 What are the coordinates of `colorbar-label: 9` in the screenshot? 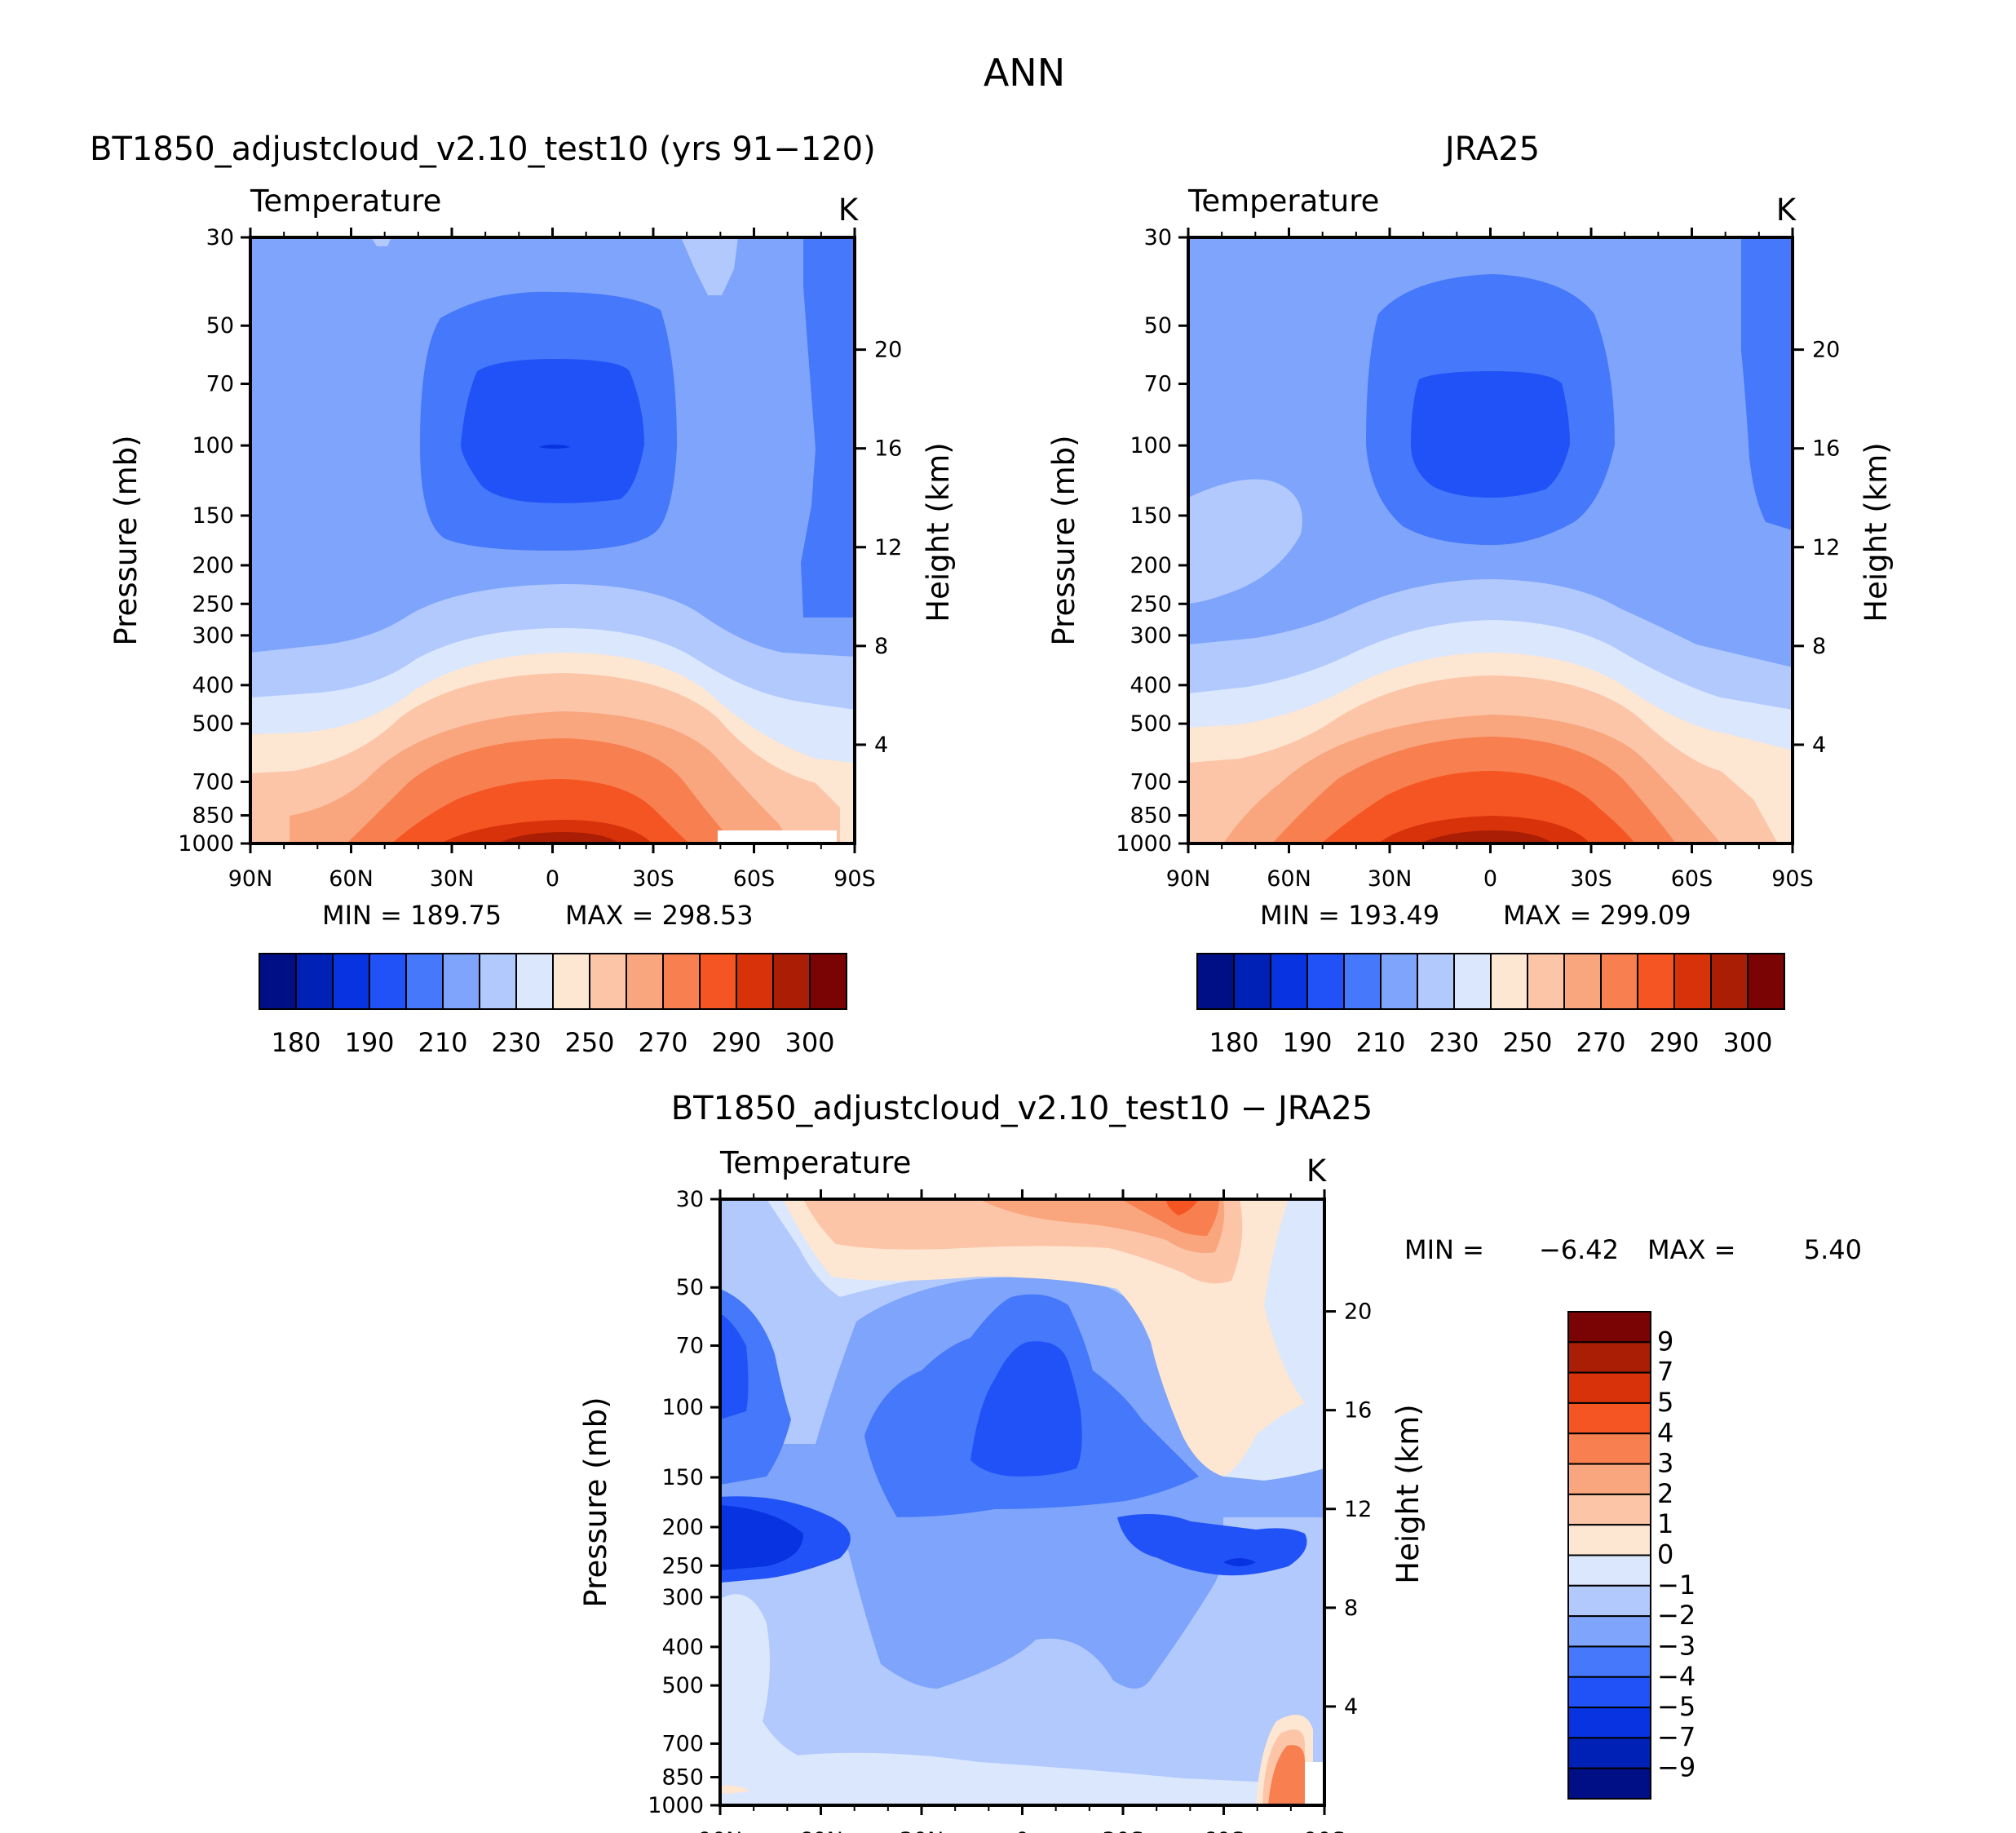 It's located at (1665, 1342).